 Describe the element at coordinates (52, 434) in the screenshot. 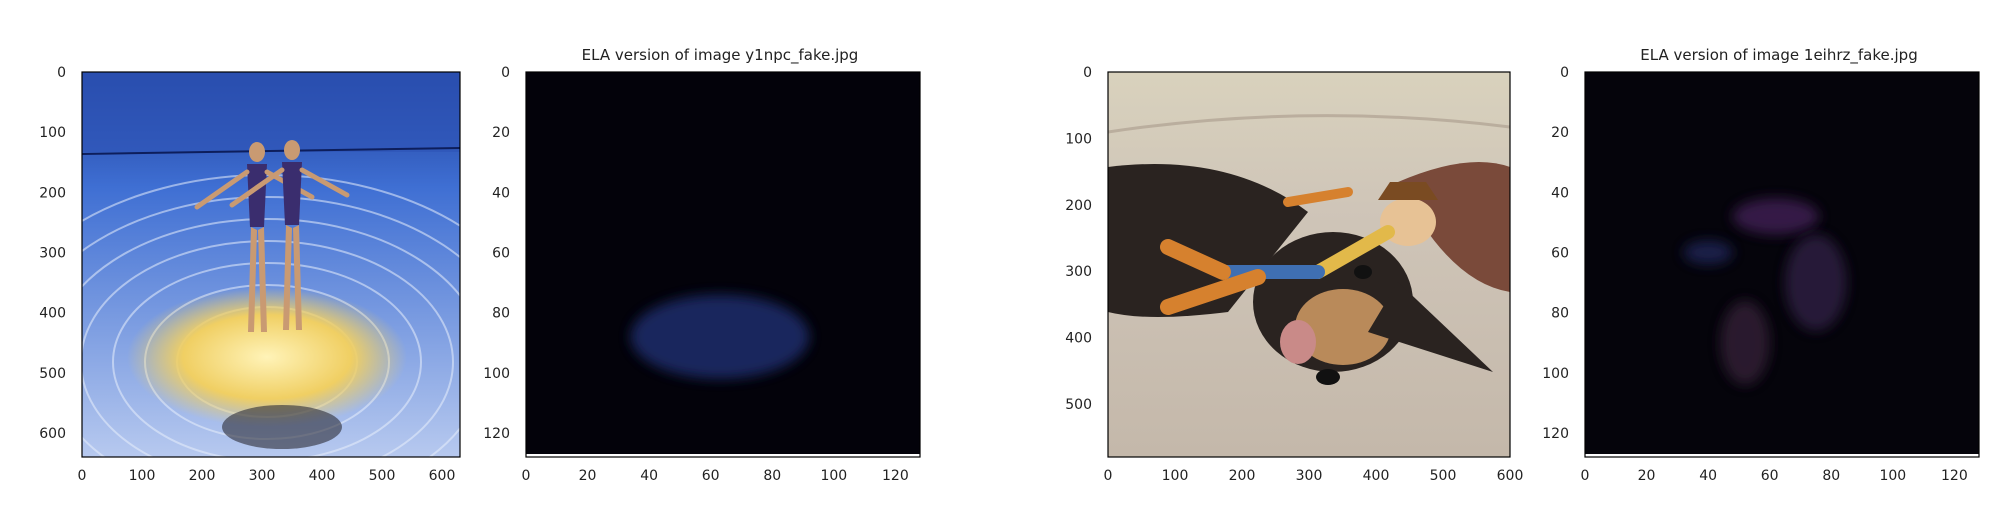

I see `y-tick-label: 600` at that location.